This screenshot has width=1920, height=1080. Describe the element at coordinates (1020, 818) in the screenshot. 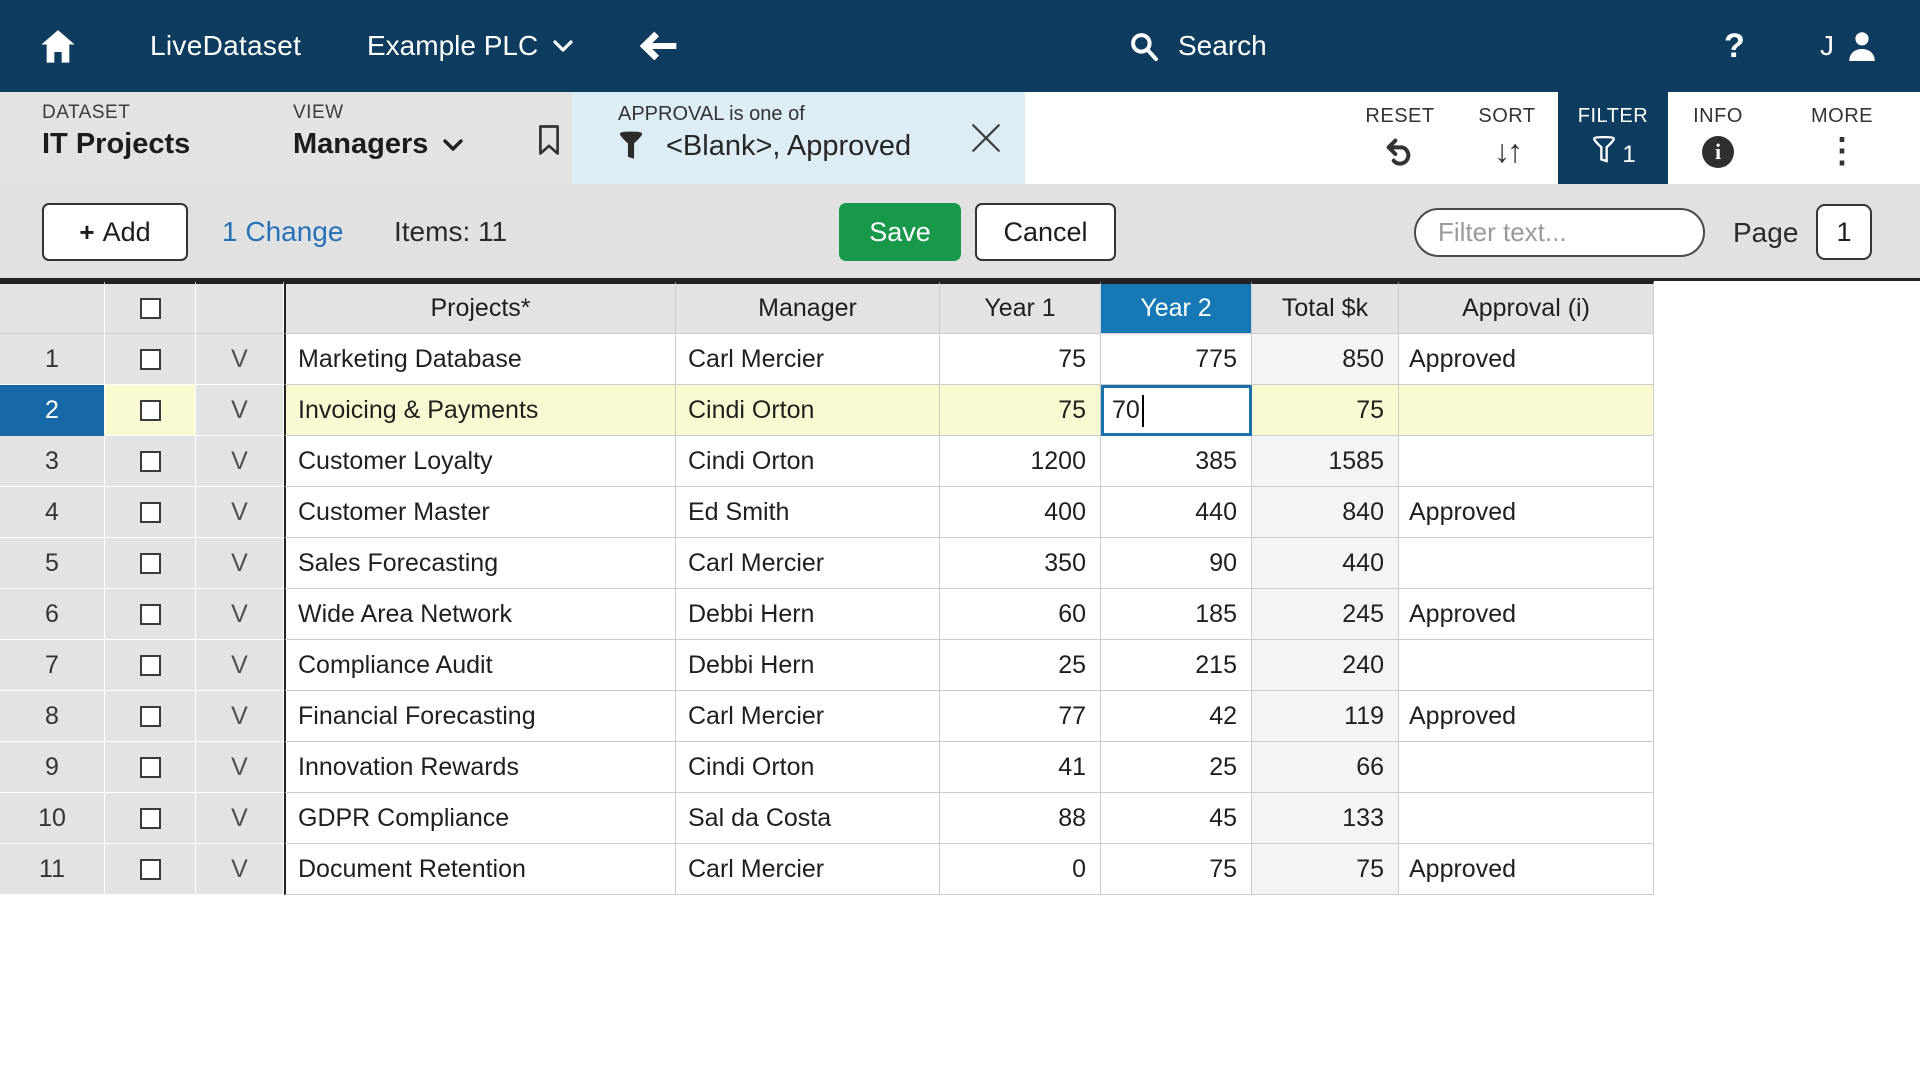

I see `cell-year1: 88` at that location.